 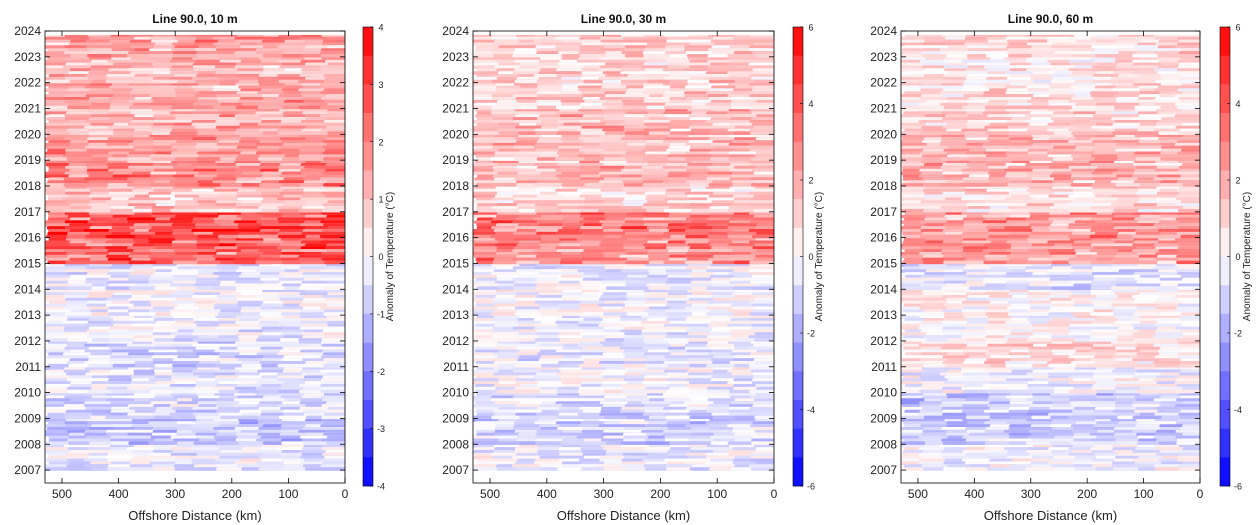 What do you see at coordinates (455, 31) in the screenshot?
I see `y-tick-label: 2024` at bounding box center [455, 31].